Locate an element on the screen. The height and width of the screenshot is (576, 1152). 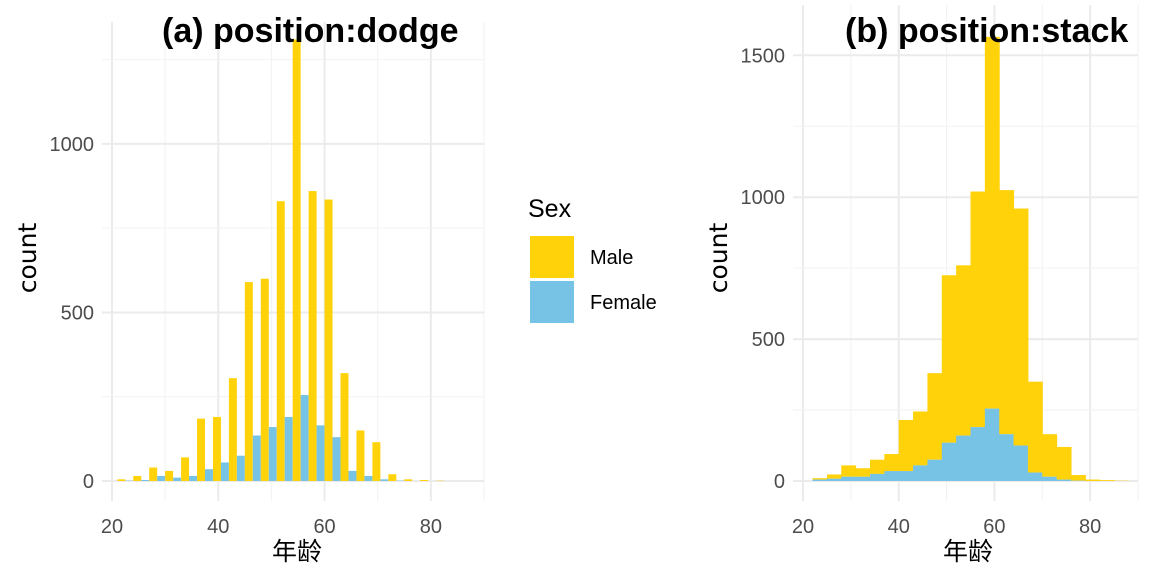
panel-b-xlabel: 年龄 is located at coordinates (968, 551).